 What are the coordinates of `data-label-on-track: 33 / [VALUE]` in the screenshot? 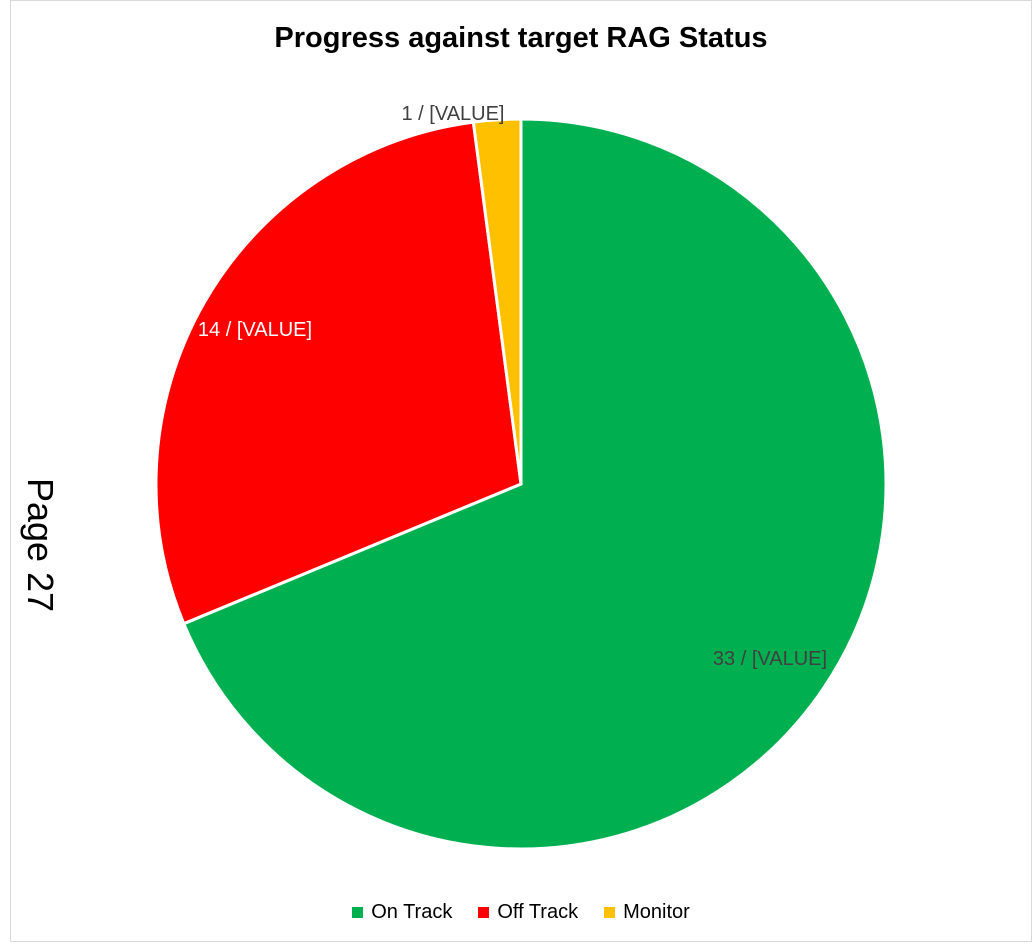 It's located at (770, 659).